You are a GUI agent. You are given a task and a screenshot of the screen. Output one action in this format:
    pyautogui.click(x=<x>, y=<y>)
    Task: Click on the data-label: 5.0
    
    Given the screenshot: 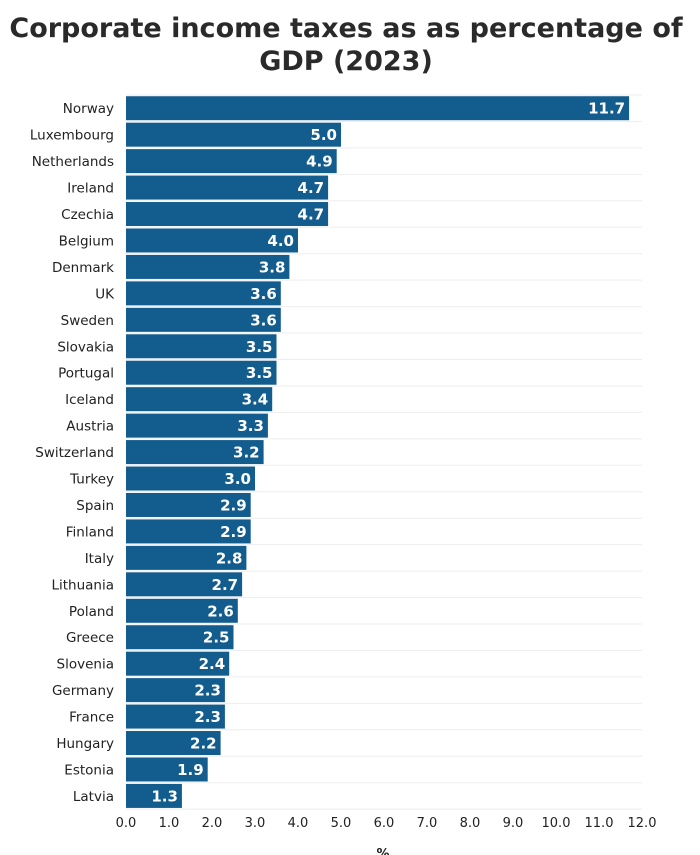 What is the action you would take?
    pyautogui.click(x=323, y=135)
    